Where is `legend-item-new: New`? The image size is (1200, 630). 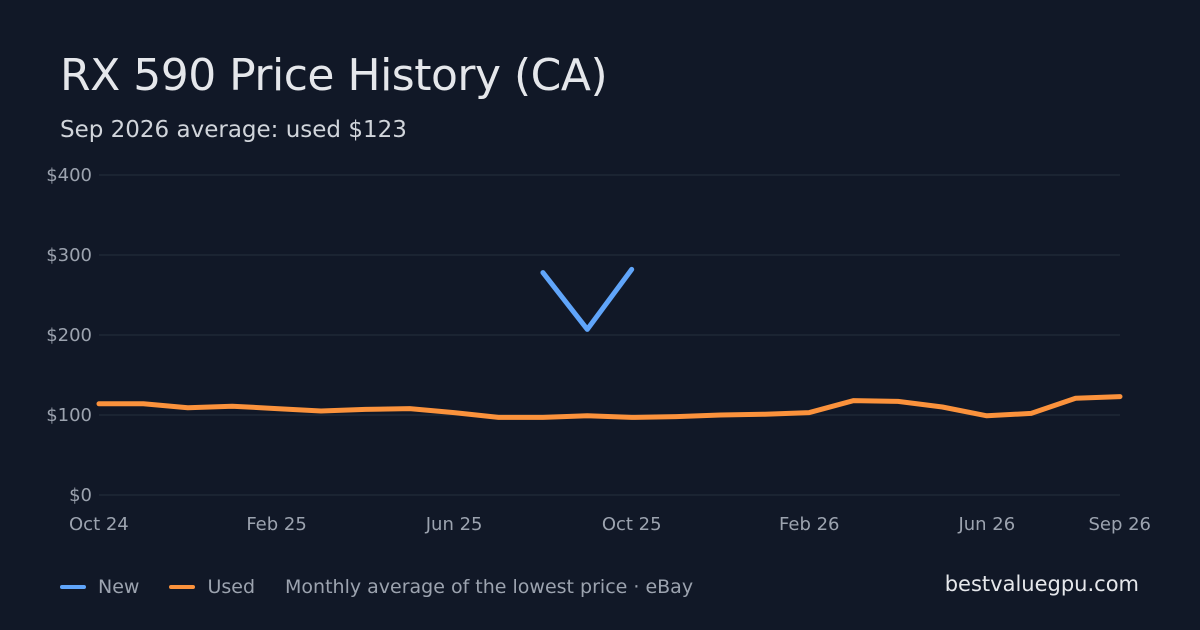
legend-item-new: New is located at coordinates (99, 587).